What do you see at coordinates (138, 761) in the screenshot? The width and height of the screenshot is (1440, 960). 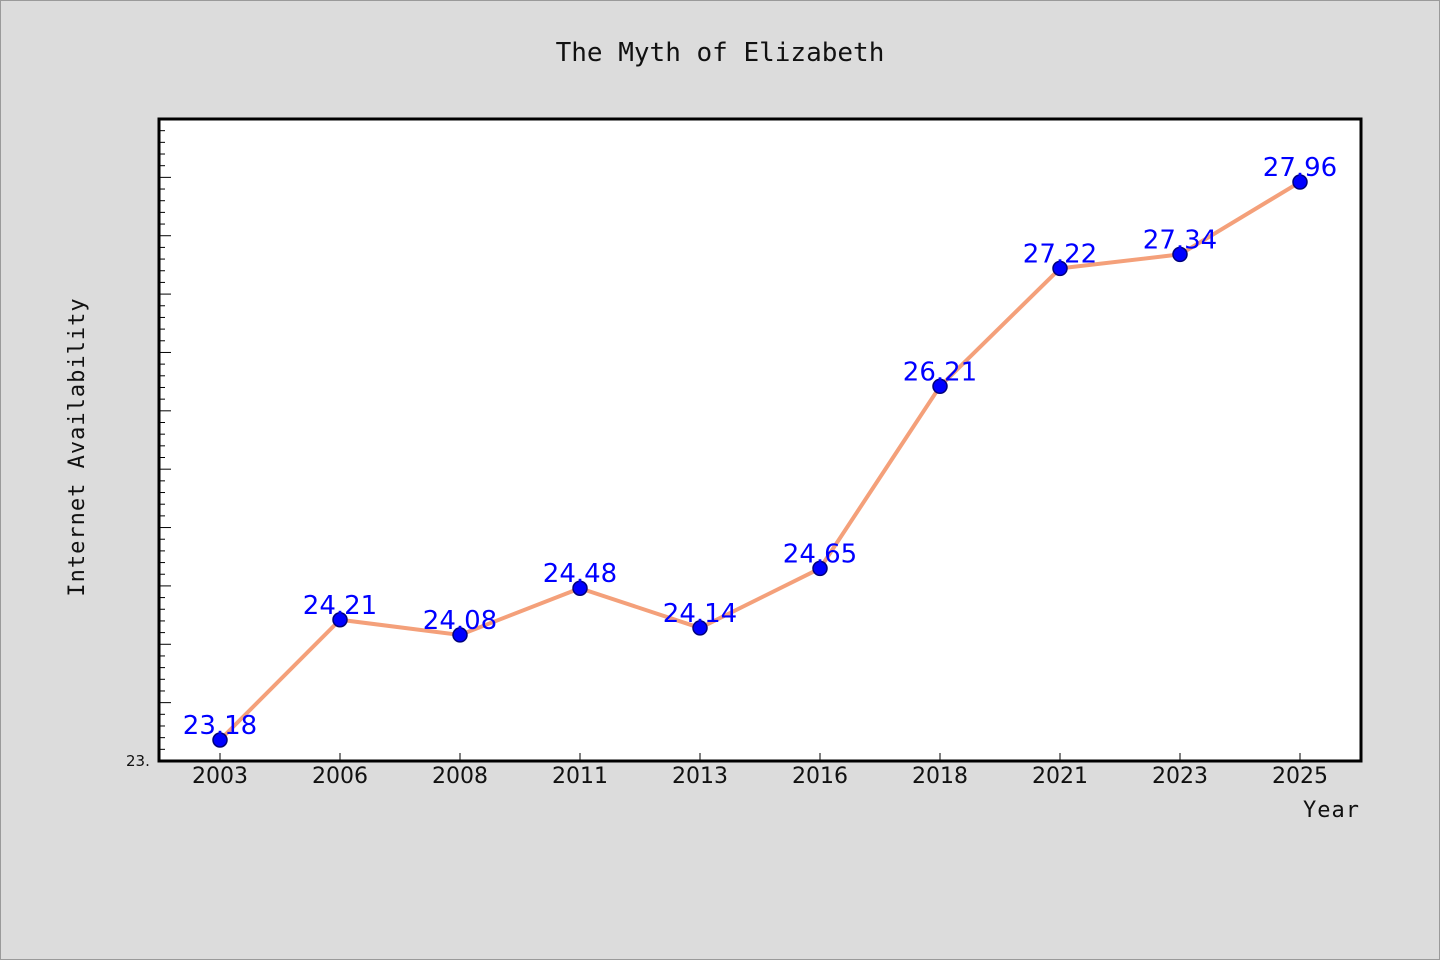 I see `y-tick-label: 23.` at bounding box center [138, 761].